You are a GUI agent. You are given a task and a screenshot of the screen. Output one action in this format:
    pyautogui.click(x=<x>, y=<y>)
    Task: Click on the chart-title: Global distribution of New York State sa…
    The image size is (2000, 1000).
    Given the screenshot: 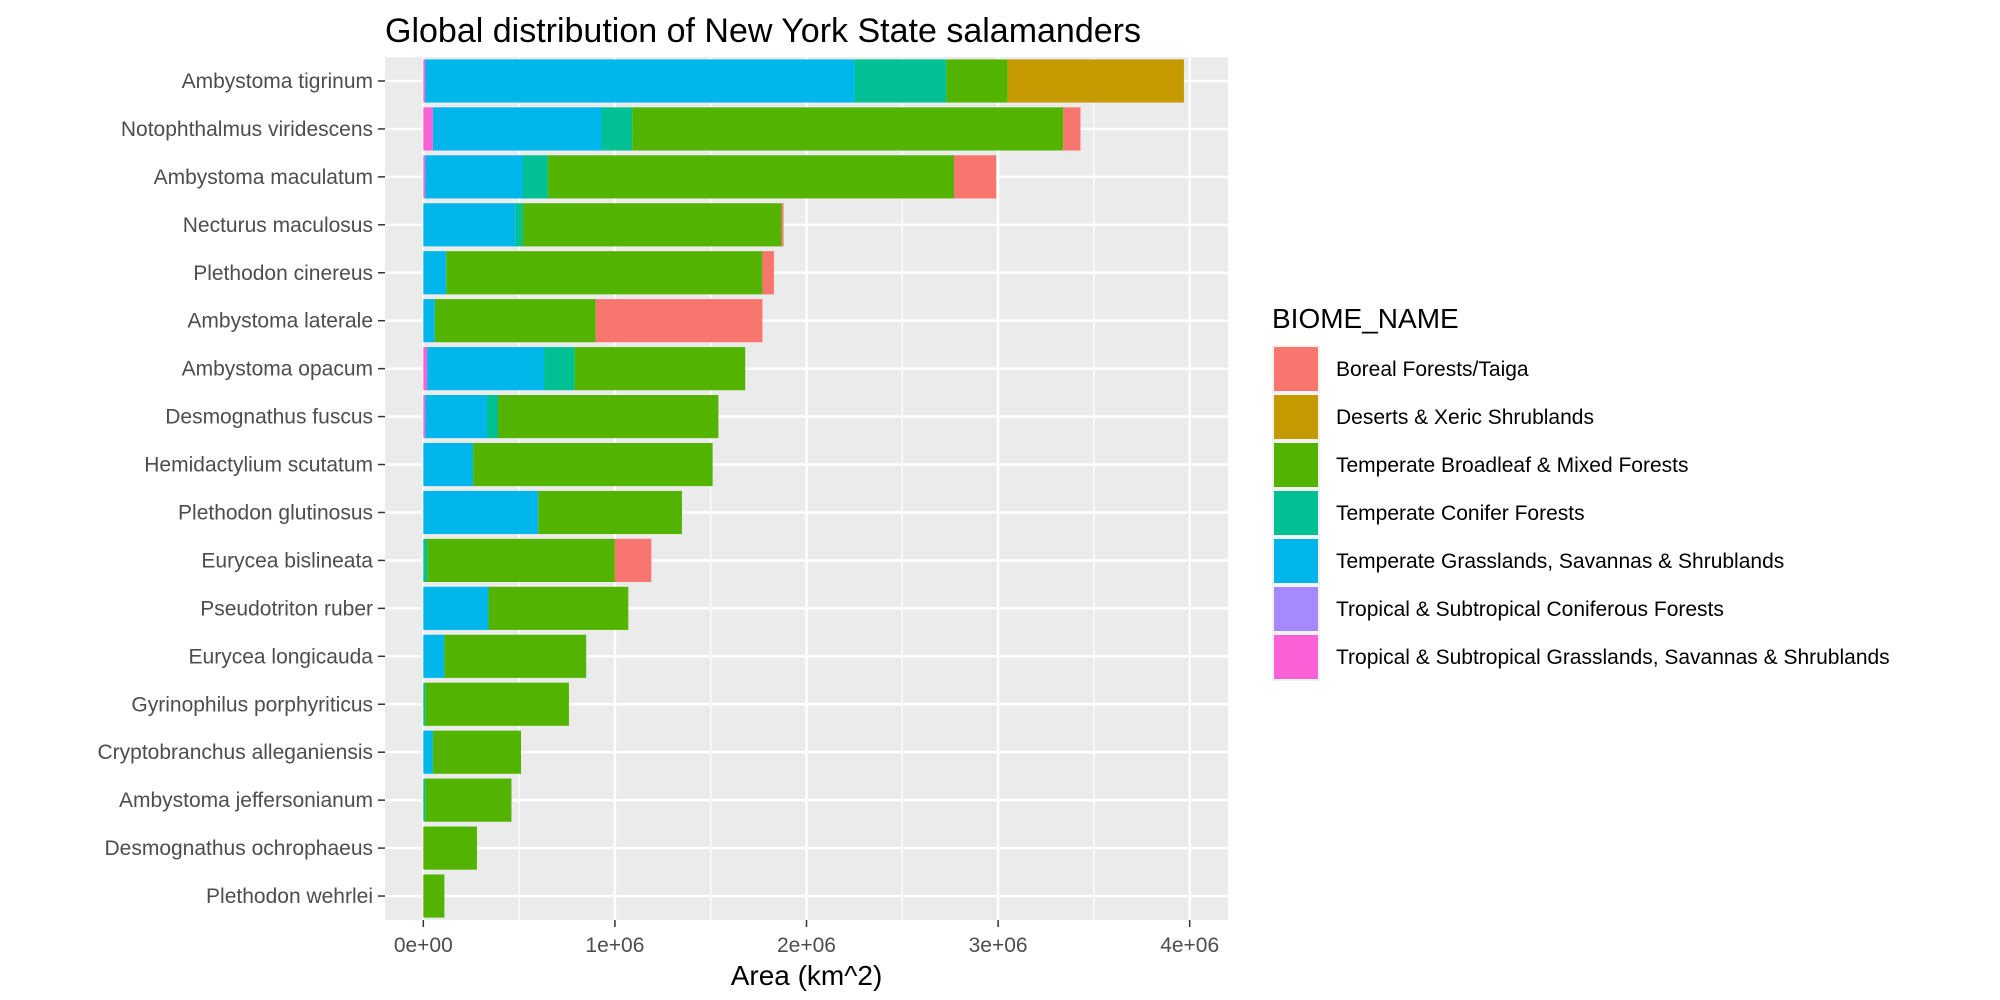 What is the action you would take?
    pyautogui.click(x=763, y=31)
    